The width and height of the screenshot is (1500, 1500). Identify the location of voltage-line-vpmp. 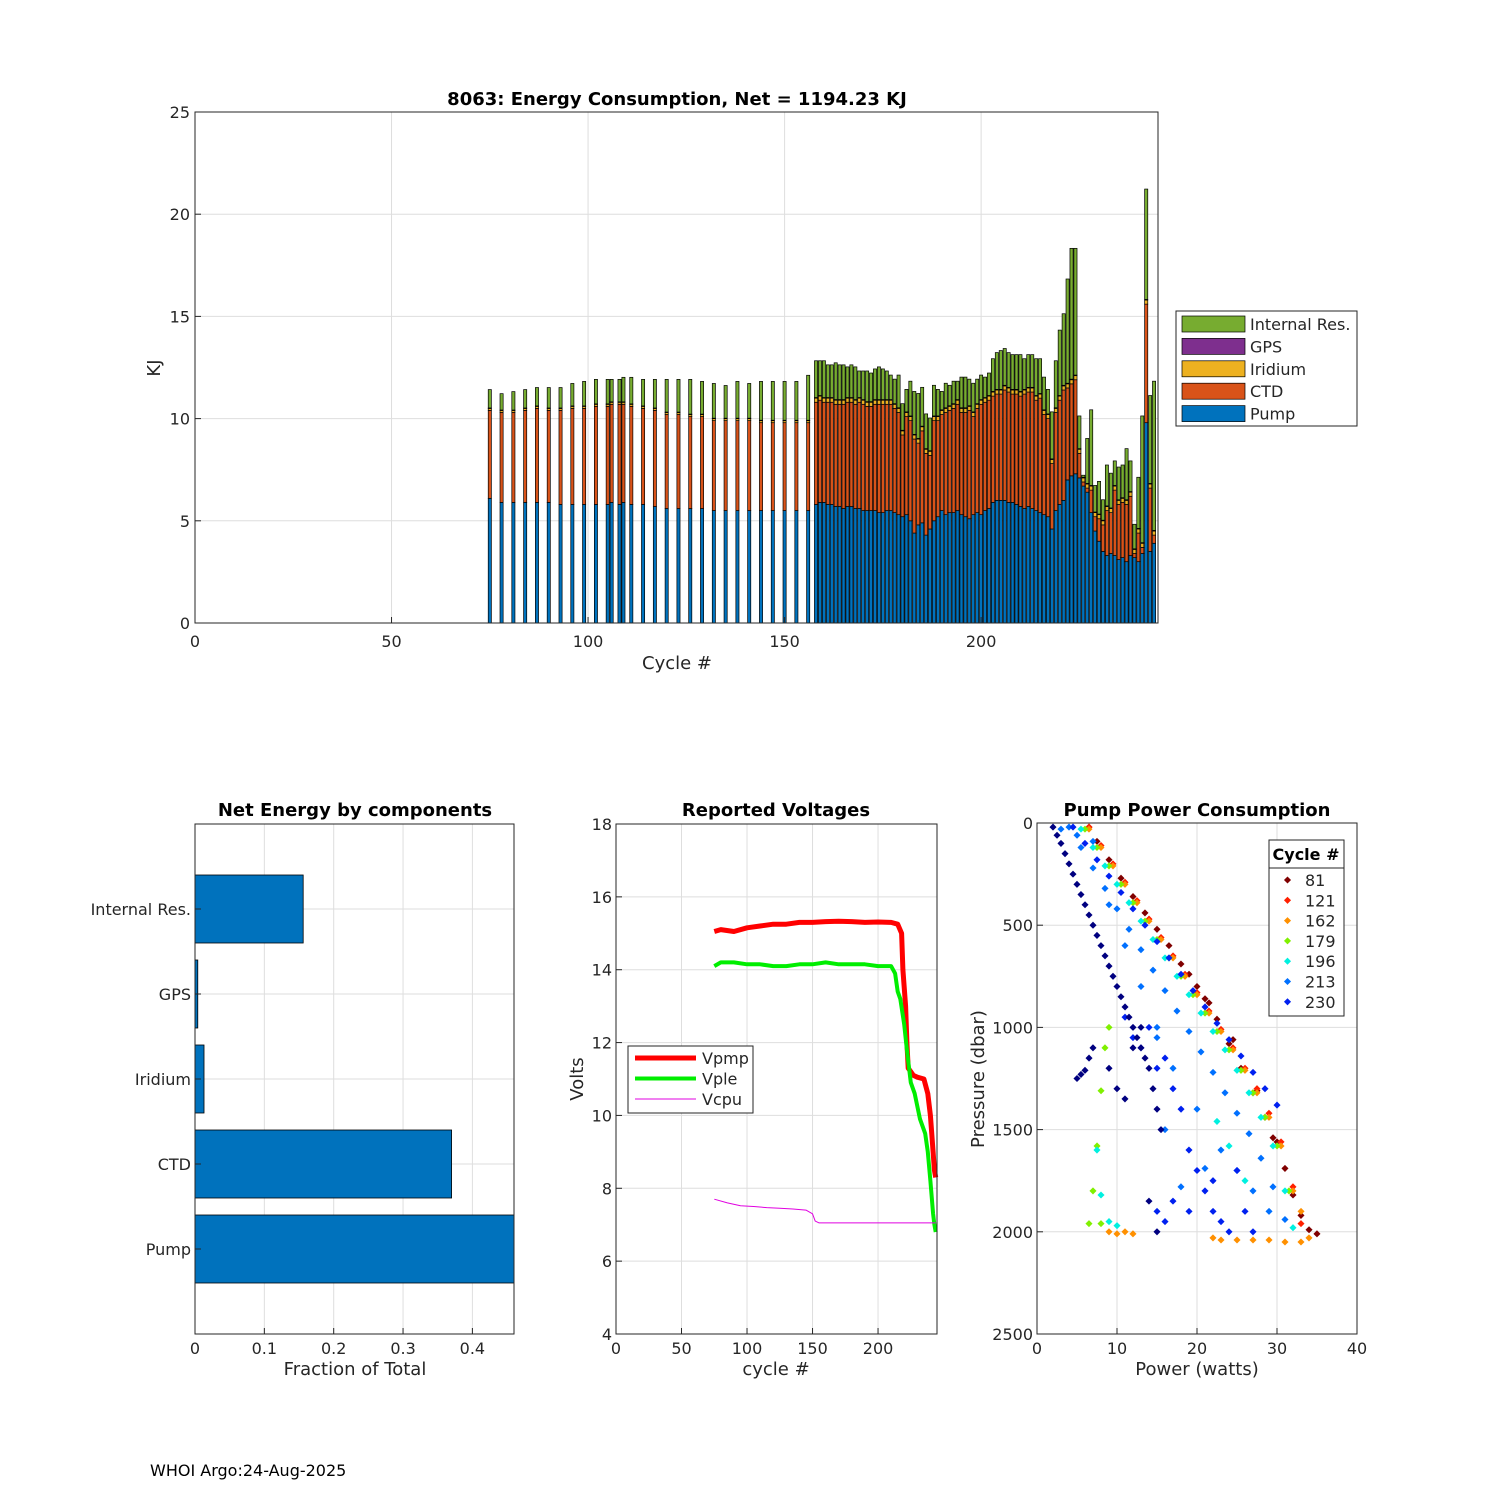
(826, 1048).